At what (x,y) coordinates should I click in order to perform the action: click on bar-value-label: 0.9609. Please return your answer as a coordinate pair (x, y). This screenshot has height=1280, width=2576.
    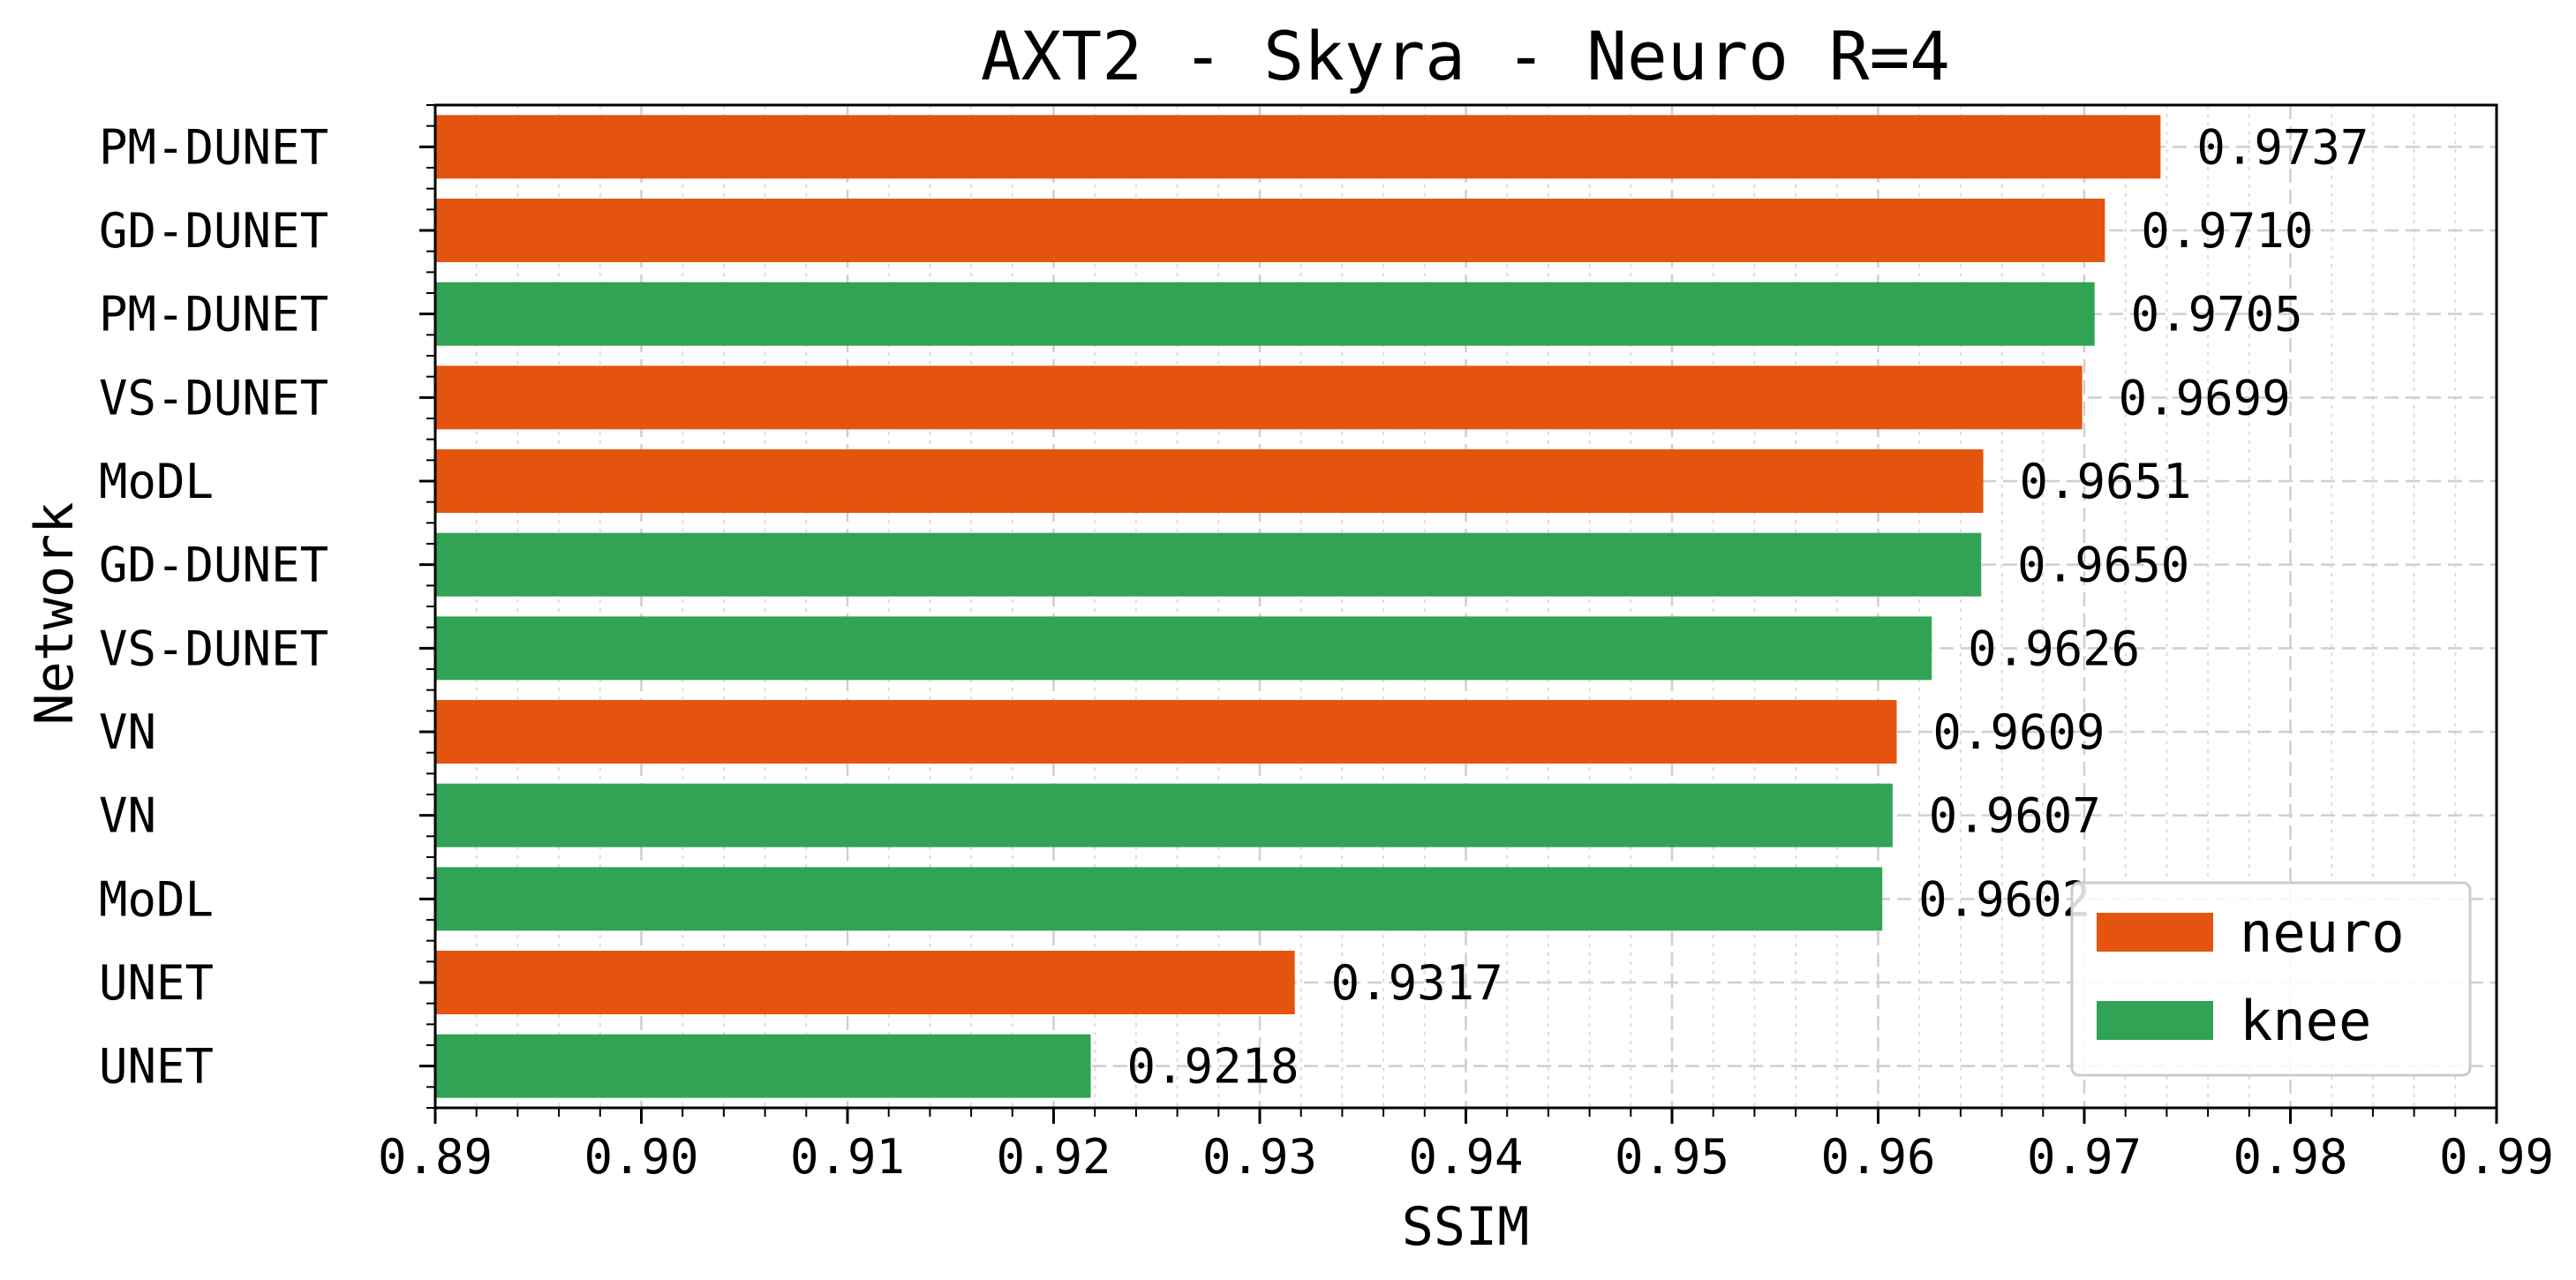
    Looking at the image, I should click on (2019, 732).